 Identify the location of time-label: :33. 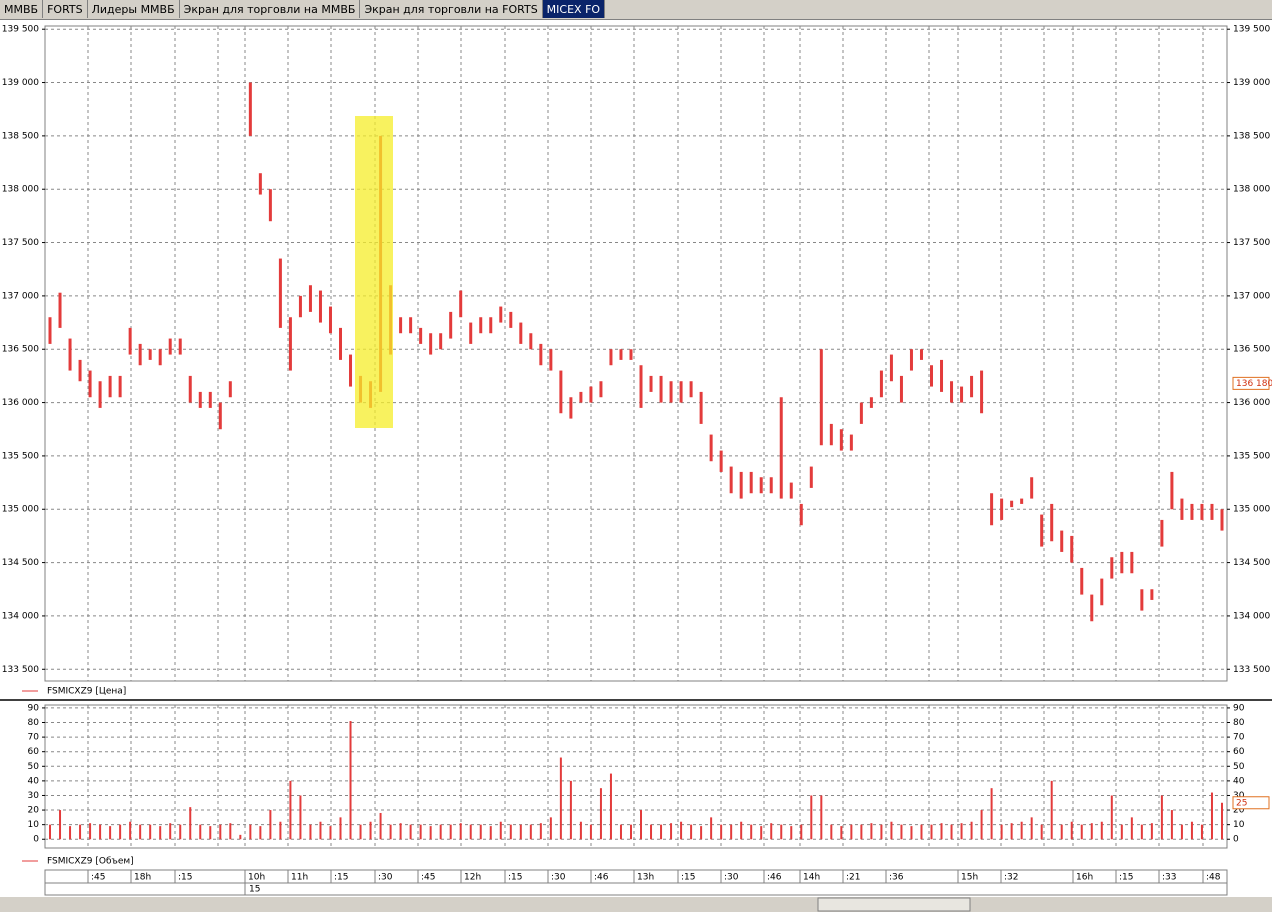
(1169, 878).